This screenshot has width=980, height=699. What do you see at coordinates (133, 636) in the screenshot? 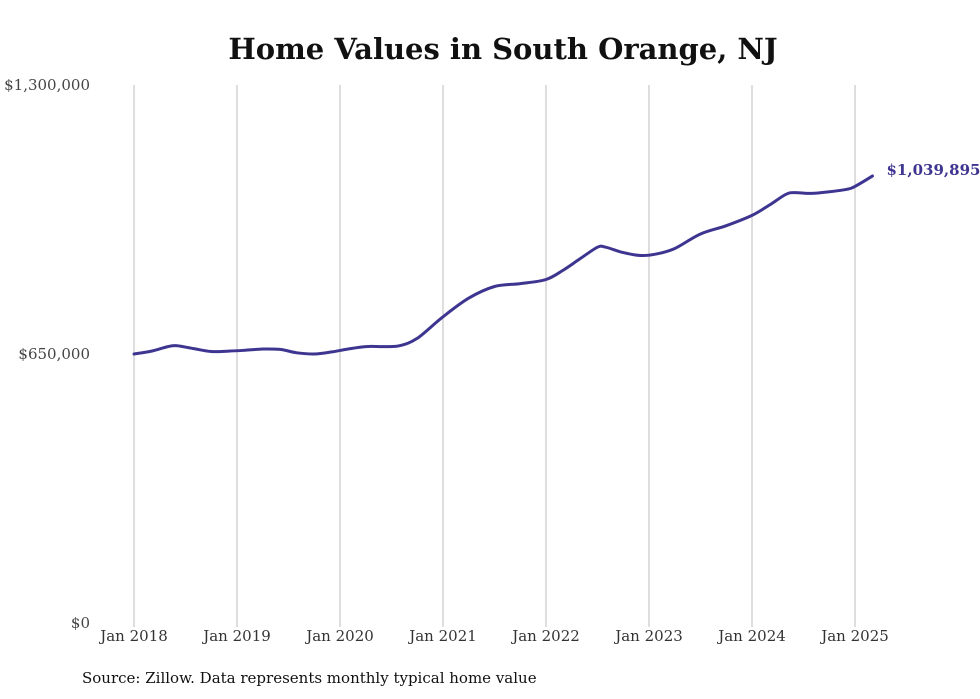
I see `x-tick-label: Jan 2018` at bounding box center [133, 636].